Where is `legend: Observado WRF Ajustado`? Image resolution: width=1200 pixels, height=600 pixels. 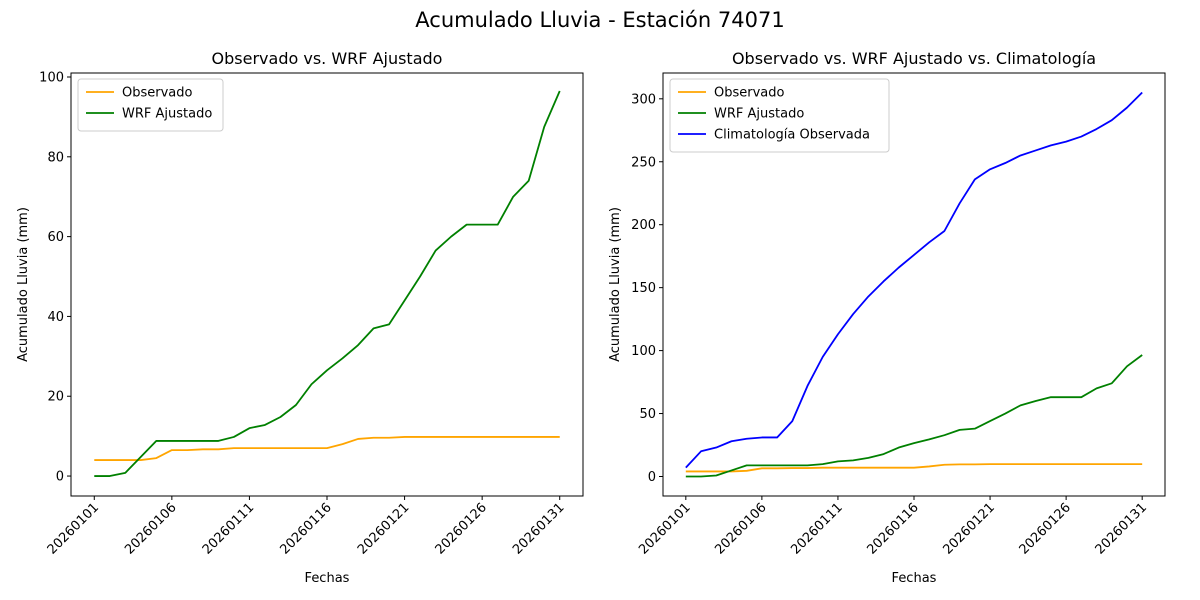 legend: Observado WRF Ajustado is located at coordinates (150, 105).